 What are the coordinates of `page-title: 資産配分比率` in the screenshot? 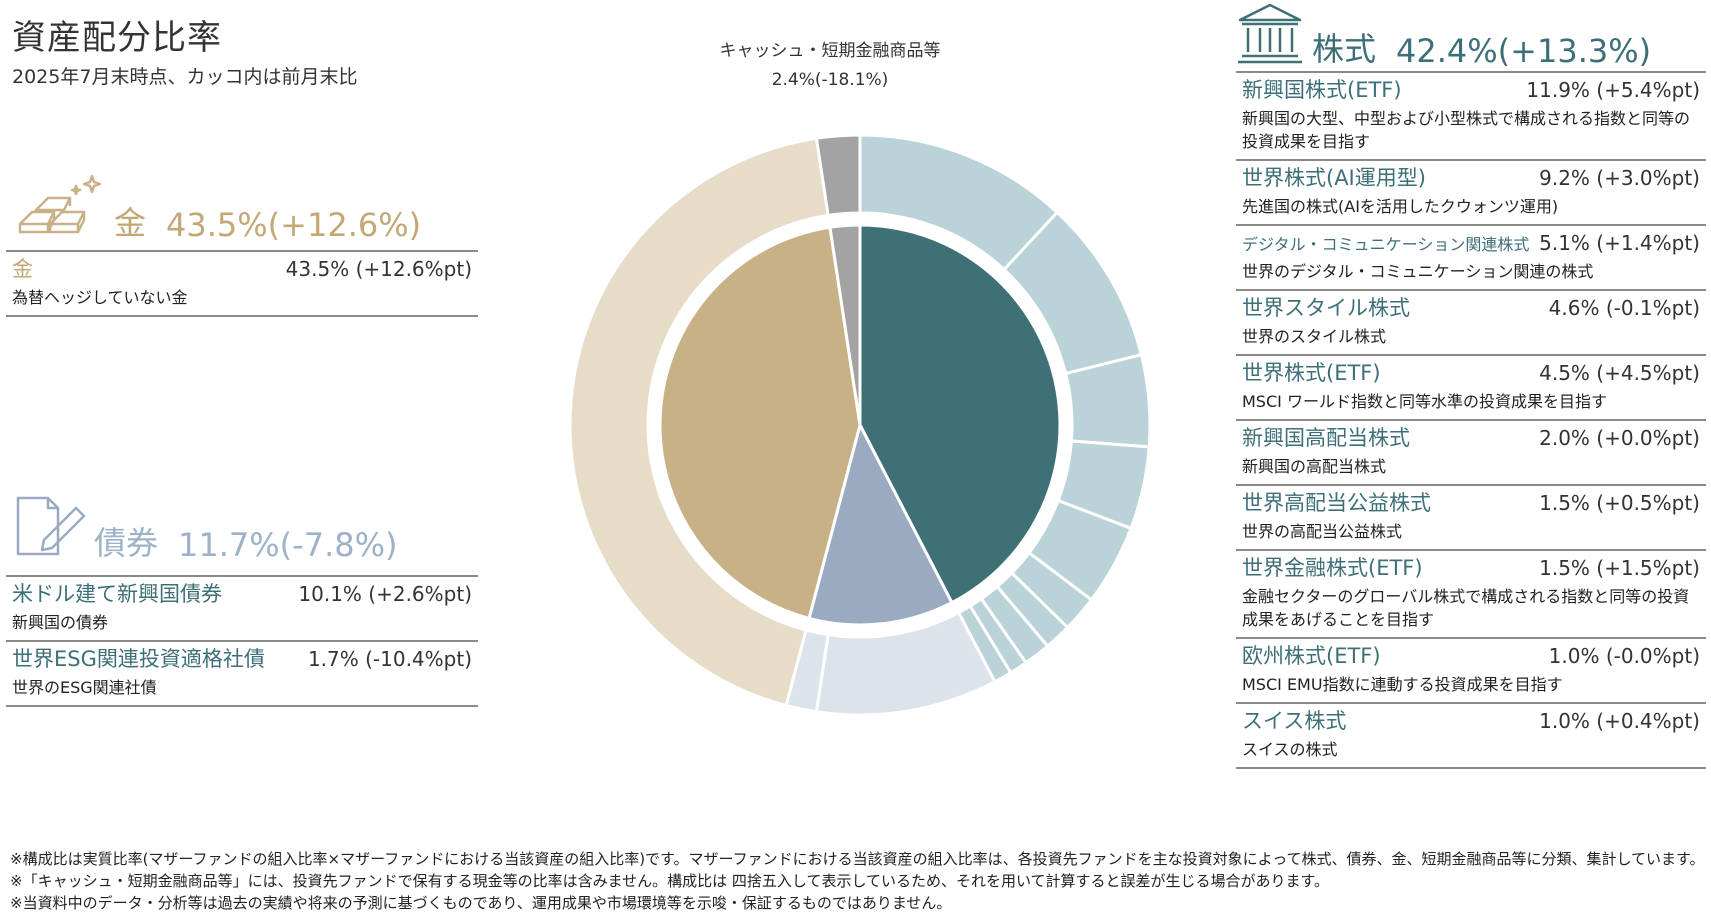 It's located at (117, 38).